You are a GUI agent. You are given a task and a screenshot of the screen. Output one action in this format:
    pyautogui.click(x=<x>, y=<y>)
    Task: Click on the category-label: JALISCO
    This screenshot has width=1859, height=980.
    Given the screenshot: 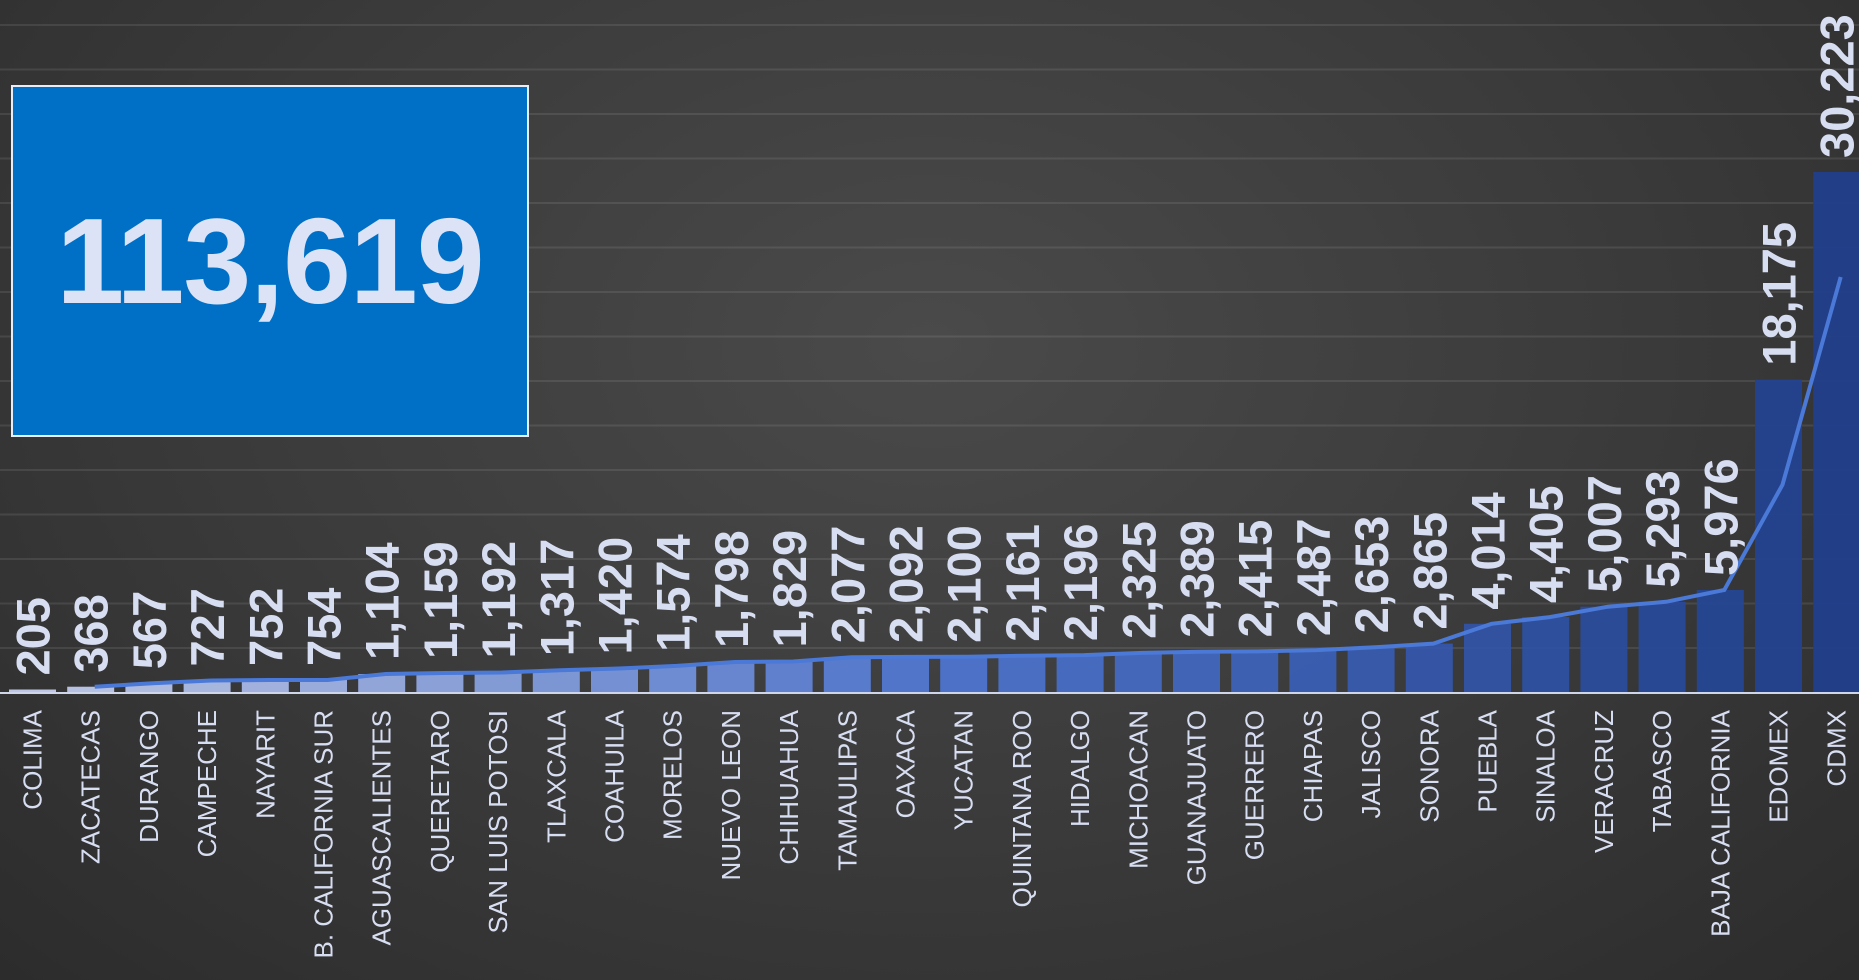 What is the action you would take?
    pyautogui.click(x=1371, y=764)
    